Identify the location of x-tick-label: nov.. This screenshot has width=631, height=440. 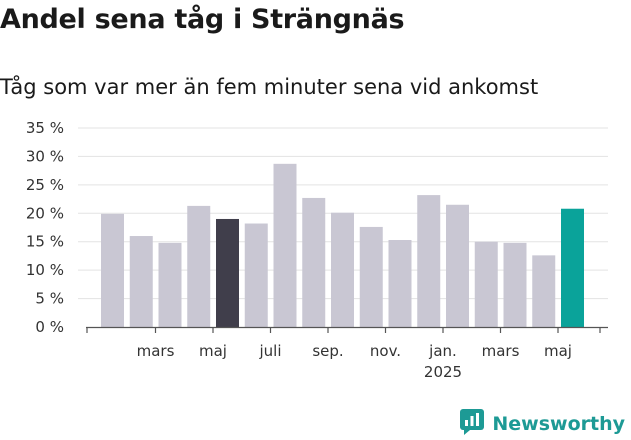
(385, 351).